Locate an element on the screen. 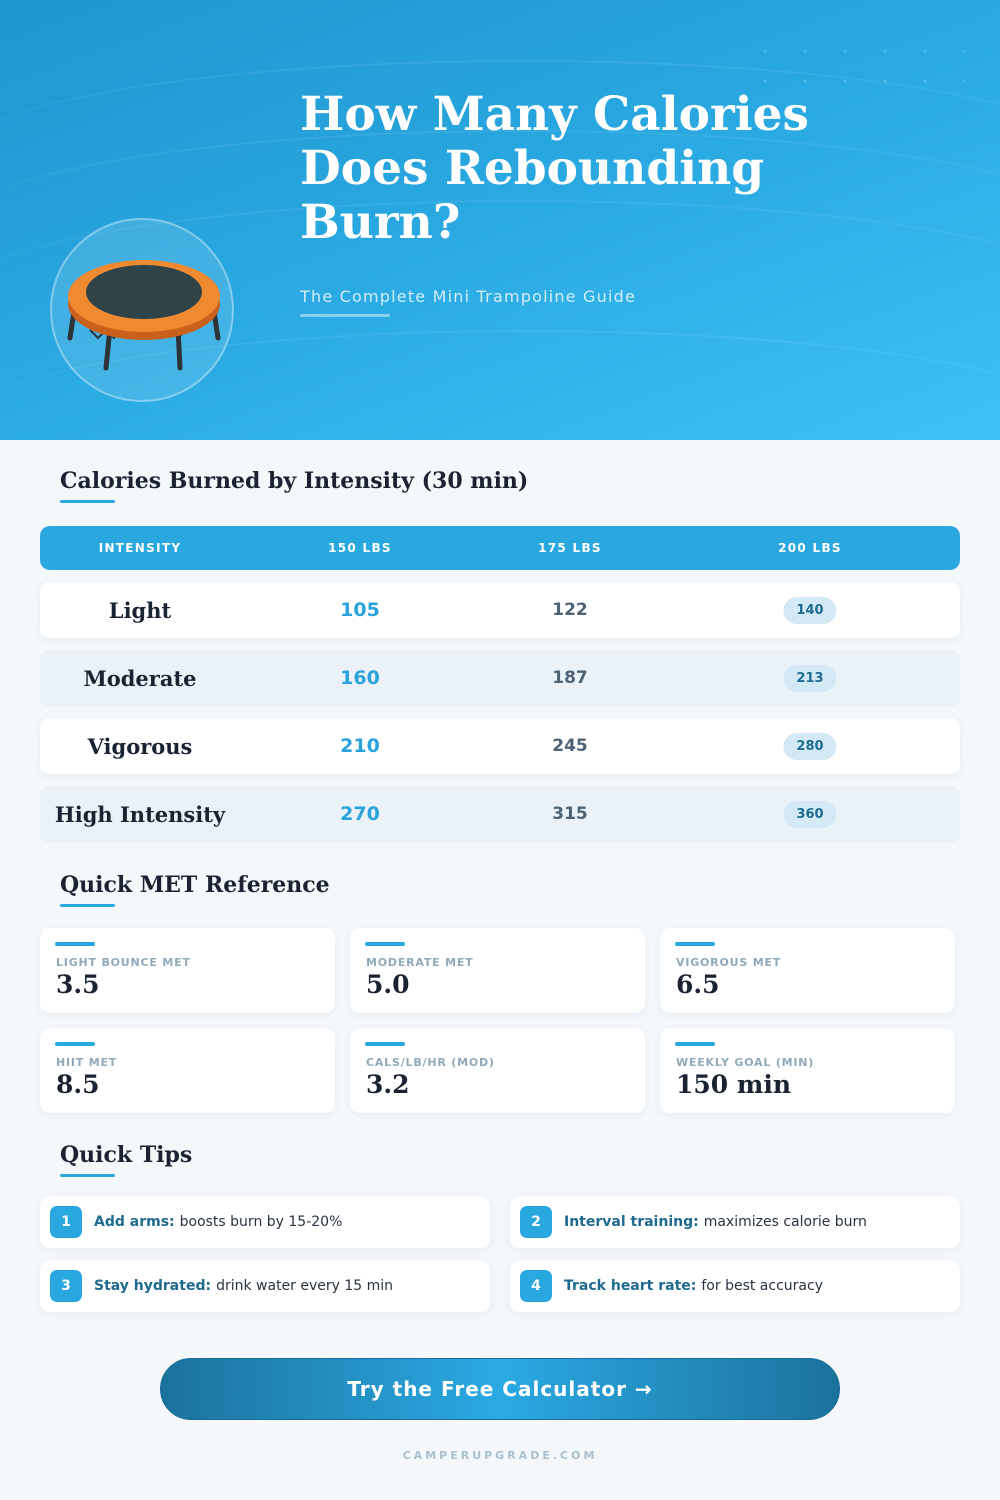 Image resolution: width=1000 pixels, height=1500 pixels. column-header-175lbs: 175 LBS is located at coordinates (570, 548).